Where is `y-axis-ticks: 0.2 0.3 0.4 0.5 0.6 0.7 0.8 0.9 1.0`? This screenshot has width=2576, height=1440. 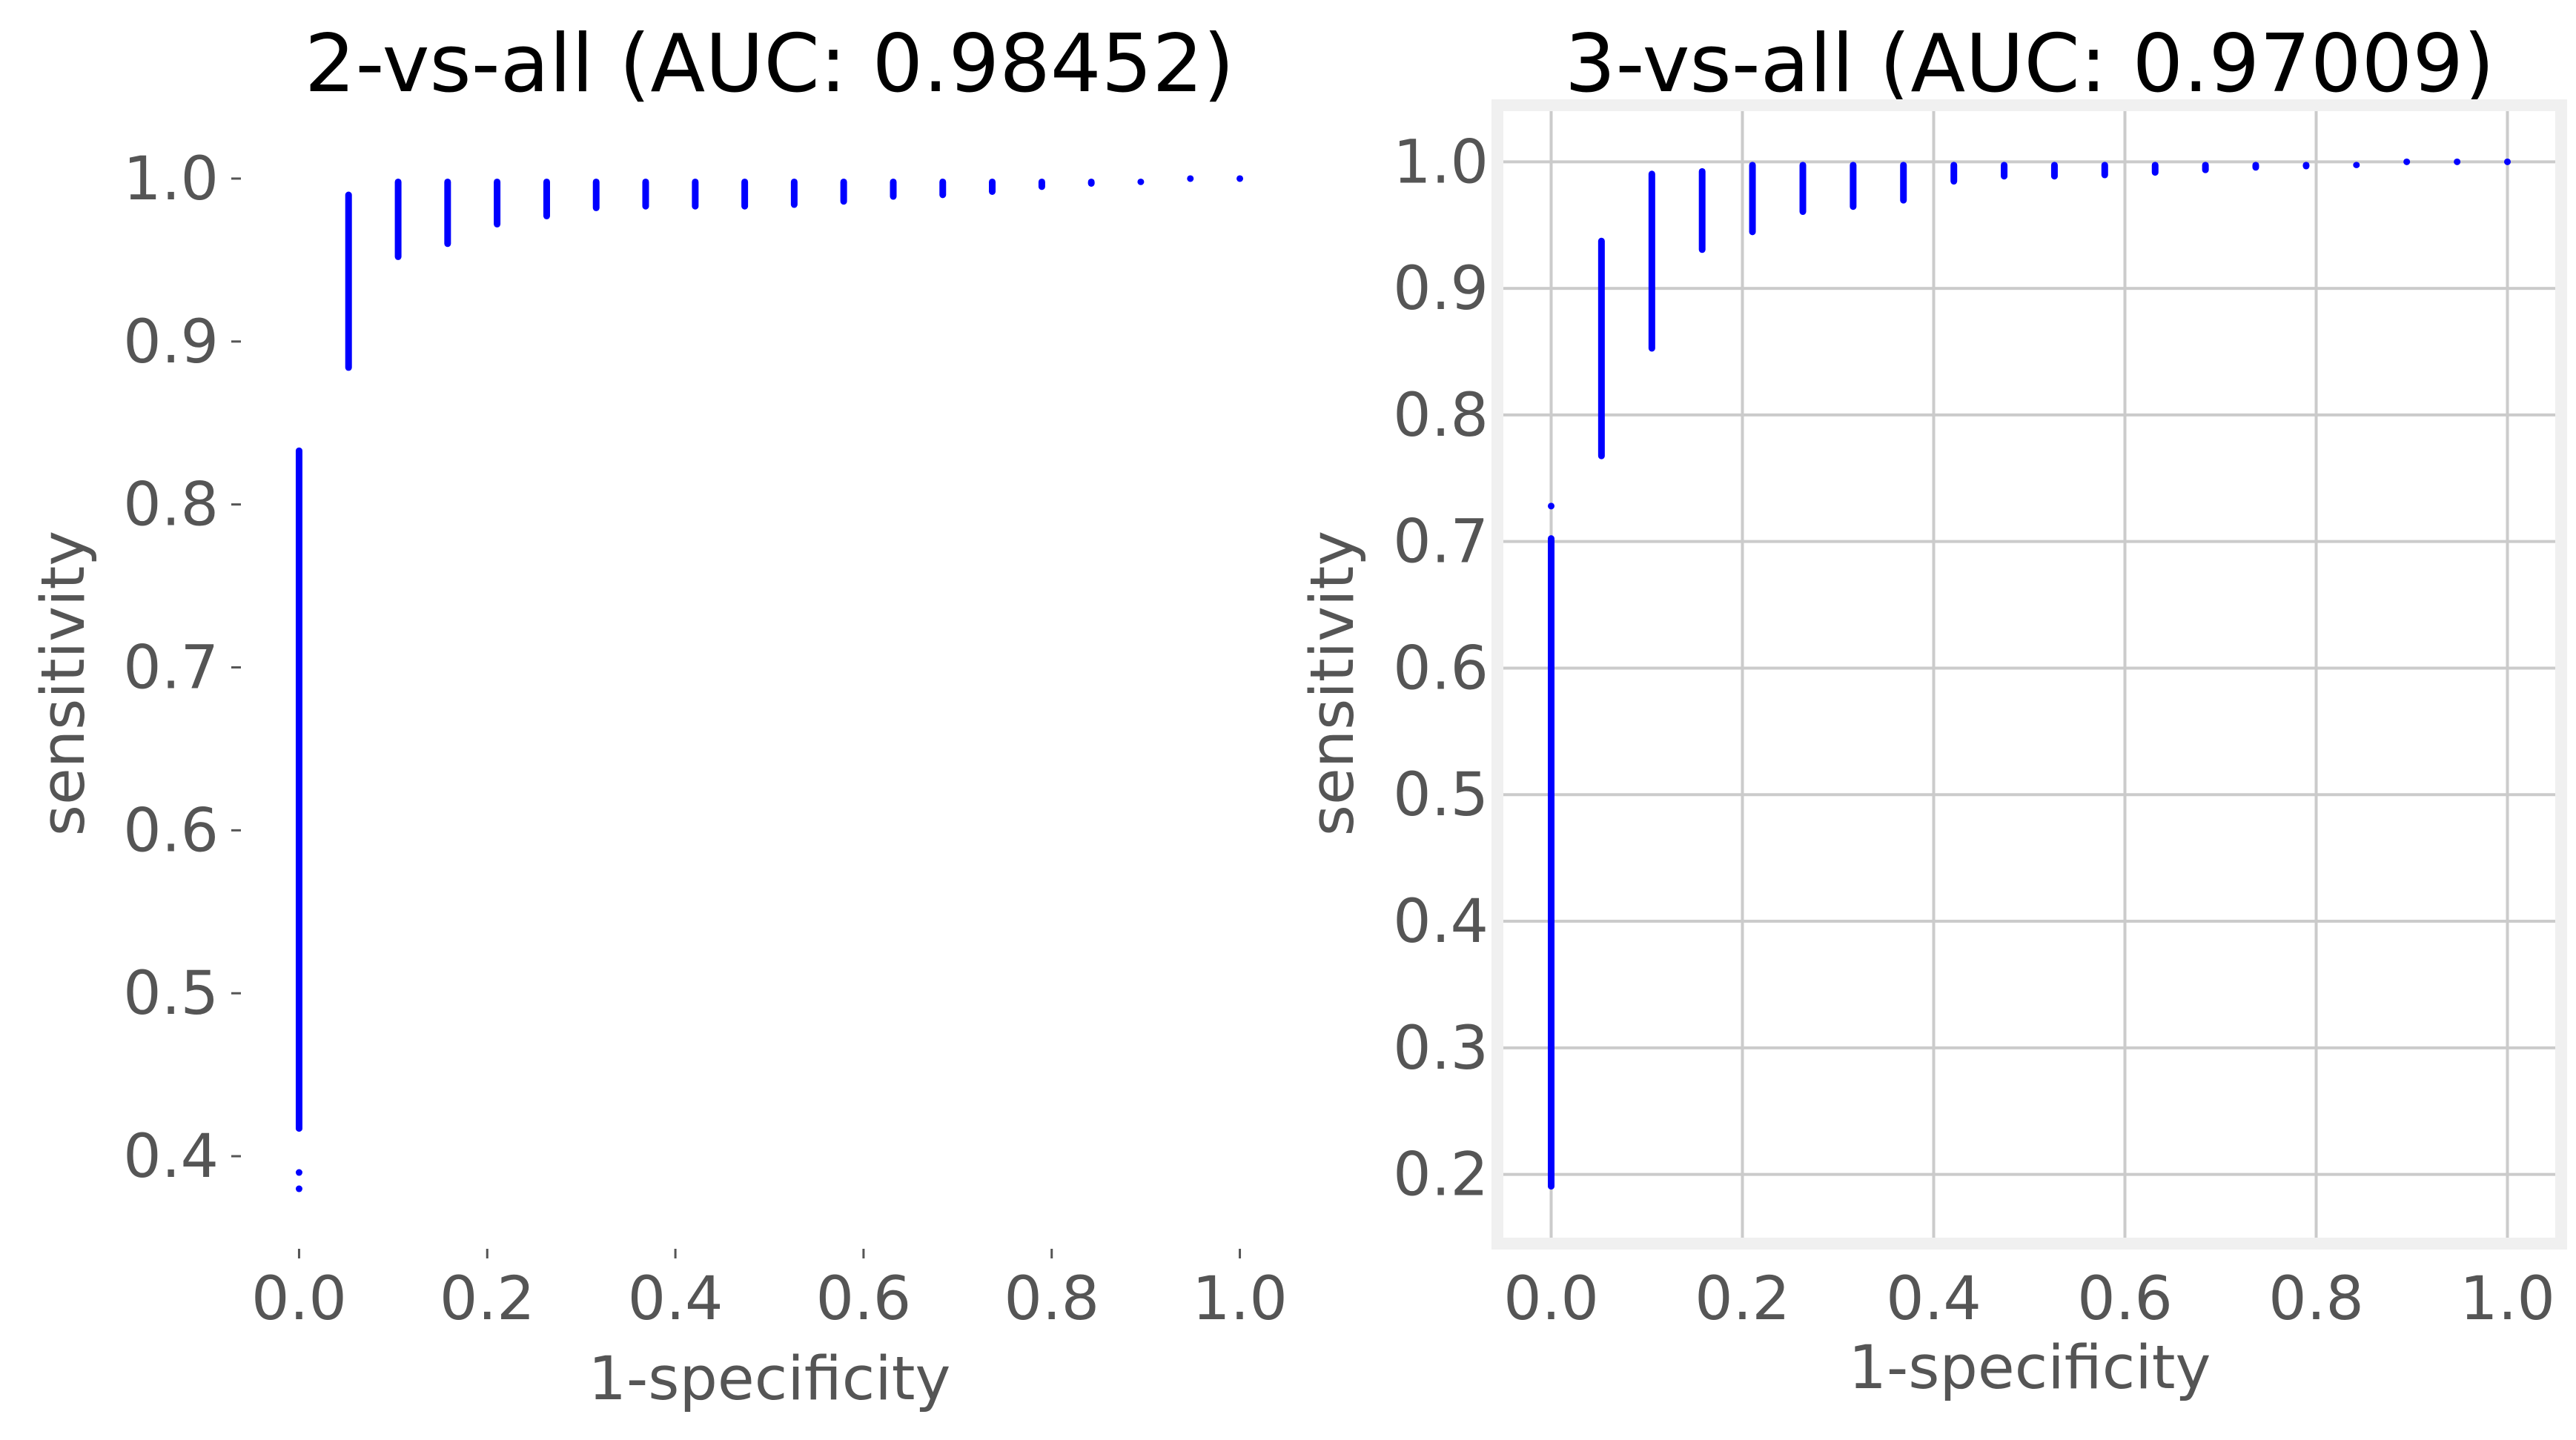 y-axis-ticks: 0.2 0.3 0.4 0.5 0.6 0.7 0.8 0.9 1.0 is located at coordinates (1441, 668).